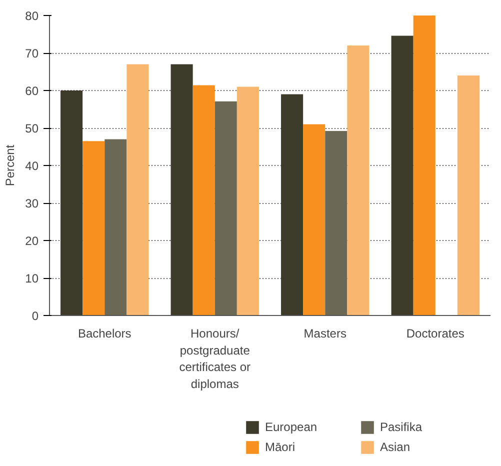 This screenshot has height=466, width=501. I want to click on x-tick-label: Honours/ postgraduate certificates or diplomas, so click(215, 358).